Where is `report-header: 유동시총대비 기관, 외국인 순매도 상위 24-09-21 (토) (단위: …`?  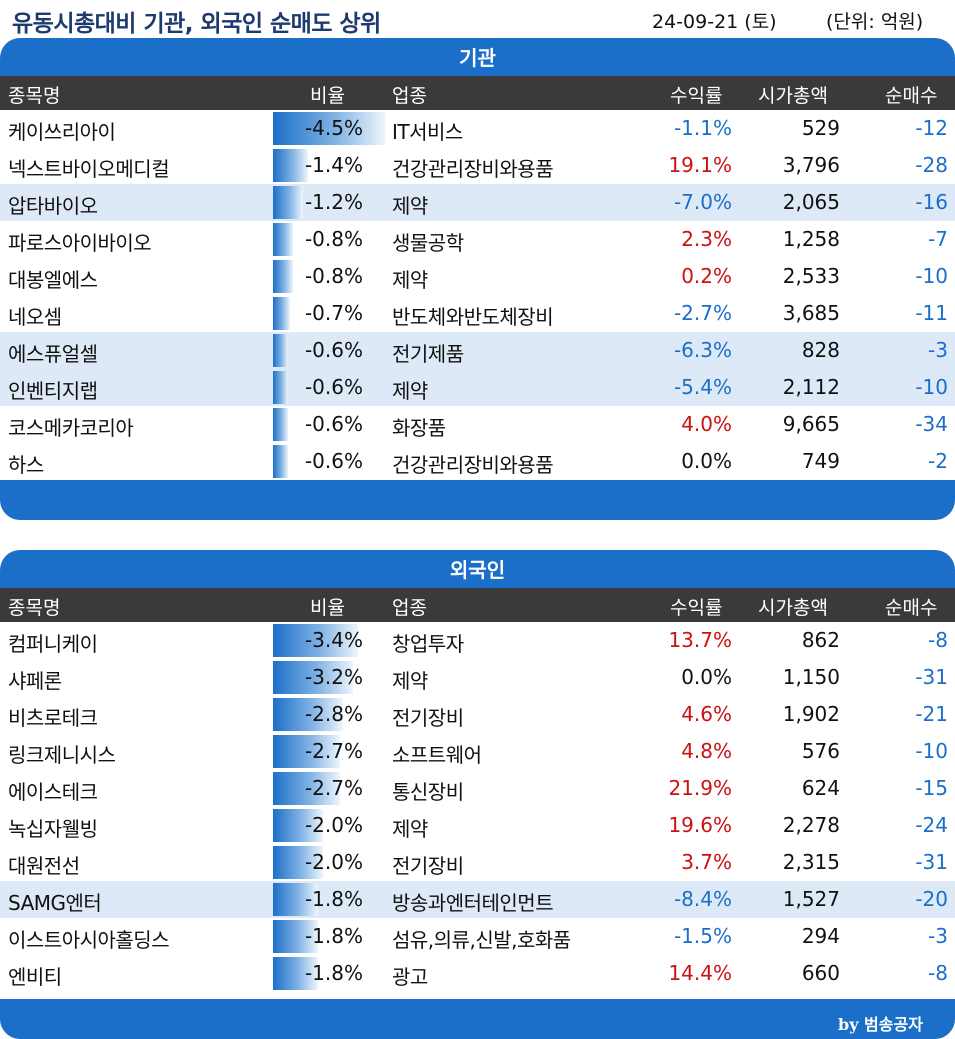
report-header: 유동시총대비 기관, 외국인 순매도 상위 24-09-21 (토) (단위: … is located at coordinates (477, 19).